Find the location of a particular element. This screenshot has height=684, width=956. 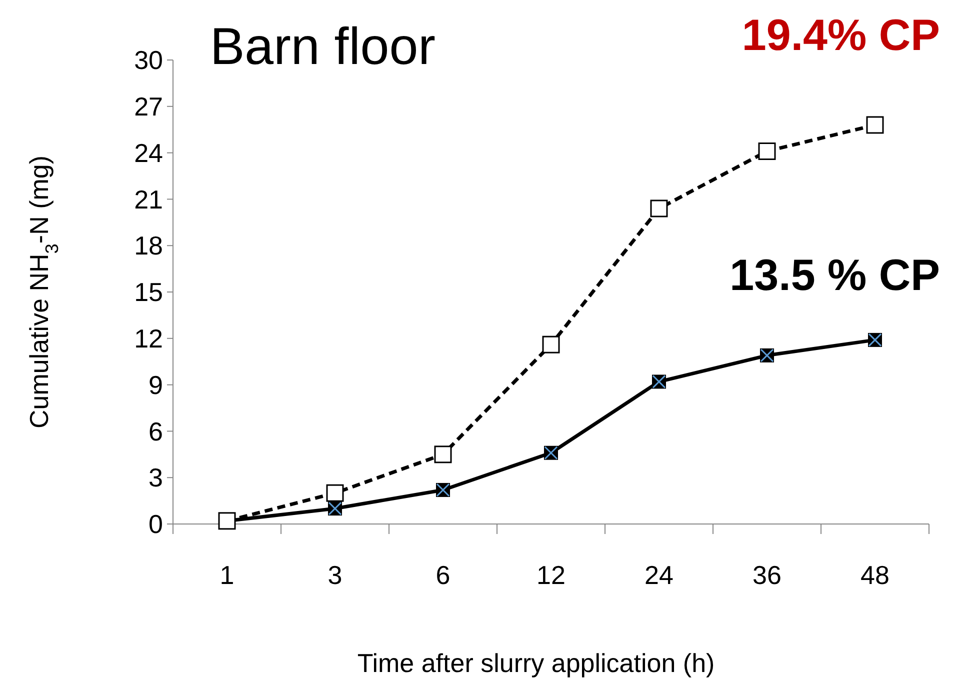

y-tick-label: 24 is located at coordinates (148, 153).